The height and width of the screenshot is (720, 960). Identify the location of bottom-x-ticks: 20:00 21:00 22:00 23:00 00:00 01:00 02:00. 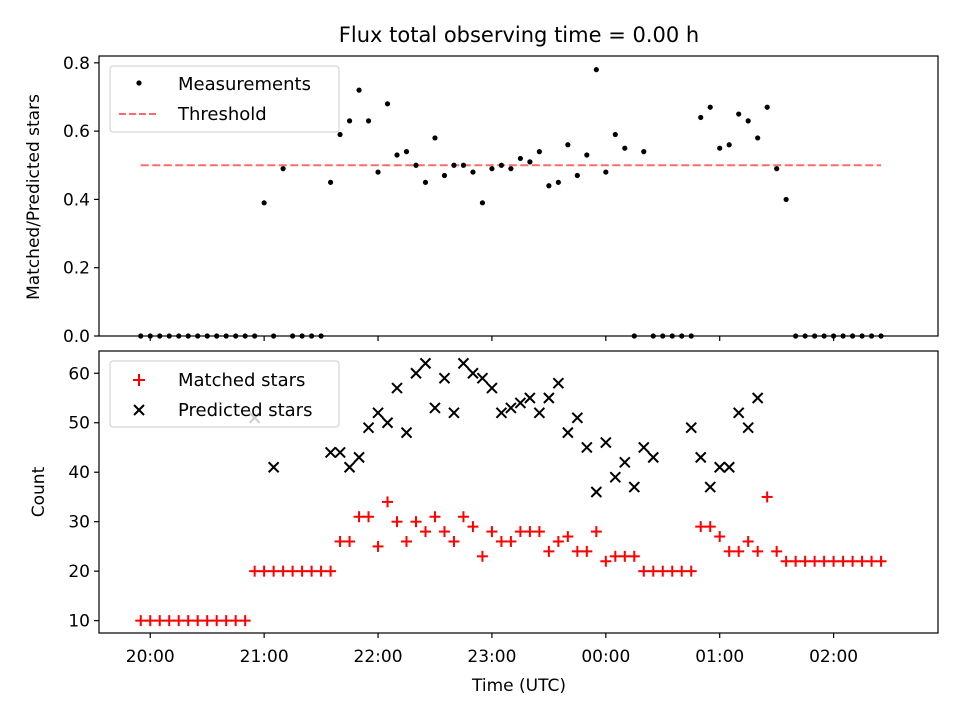
(492, 650).